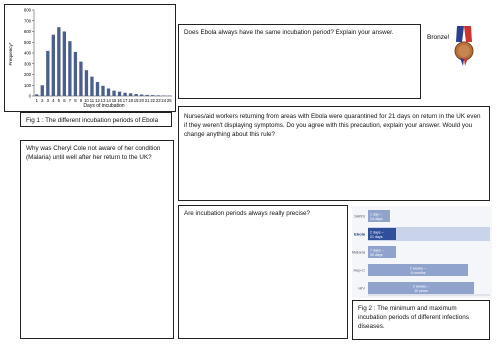 The height and width of the screenshot is (354, 500). Describe the element at coordinates (28, 63) in the screenshot. I see `y-tick-label: 300` at that location.